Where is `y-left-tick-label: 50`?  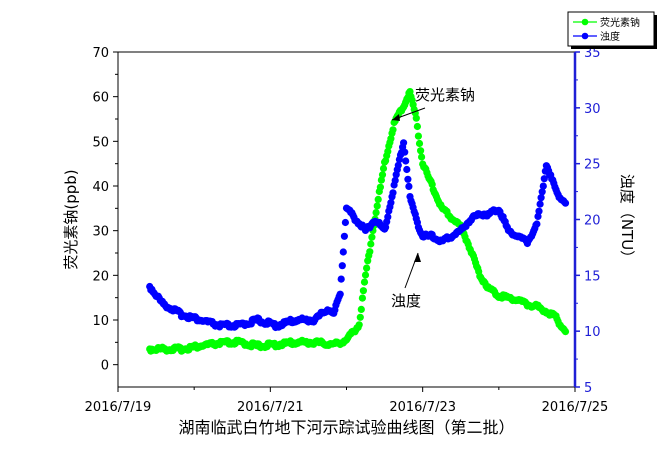
y-left-tick-label: 50 is located at coordinates (100, 142).